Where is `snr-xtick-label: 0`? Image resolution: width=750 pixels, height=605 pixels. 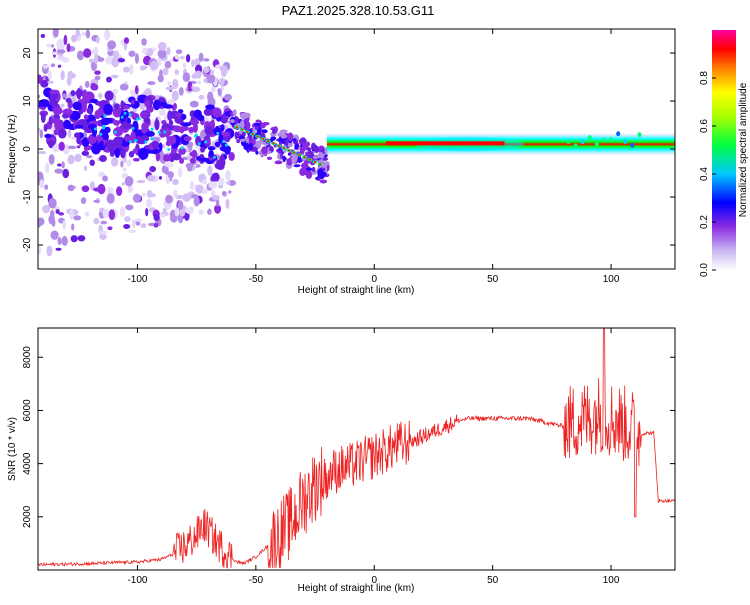 snr-xtick-label: 0 is located at coordinates (374, 580).